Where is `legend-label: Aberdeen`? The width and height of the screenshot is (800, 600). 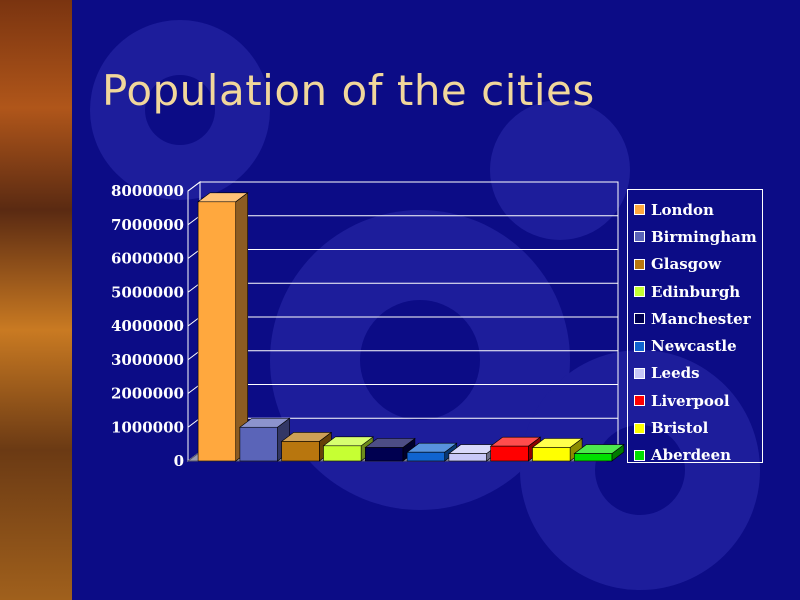 legend-label: Aberdeen is located at coordinates (691, 455).